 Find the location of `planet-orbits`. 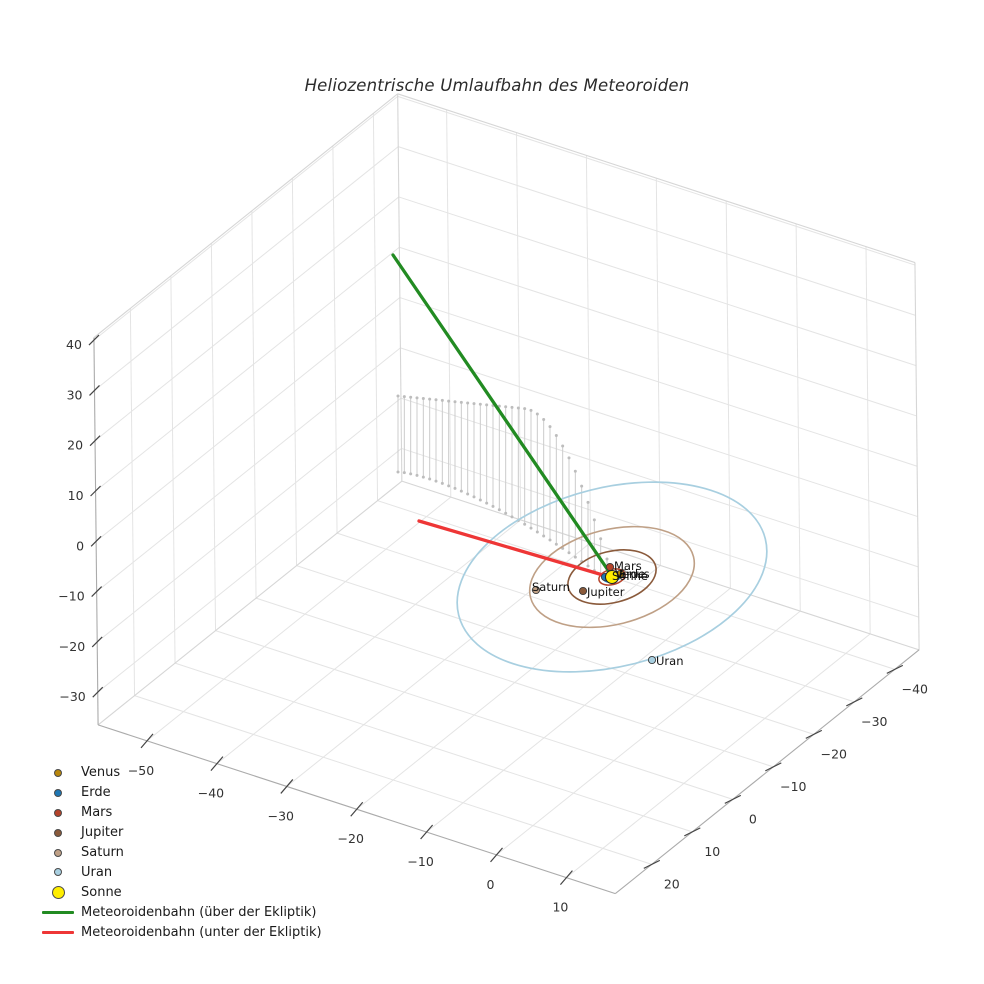

planet-orbits is located at coordinates (612, 577).